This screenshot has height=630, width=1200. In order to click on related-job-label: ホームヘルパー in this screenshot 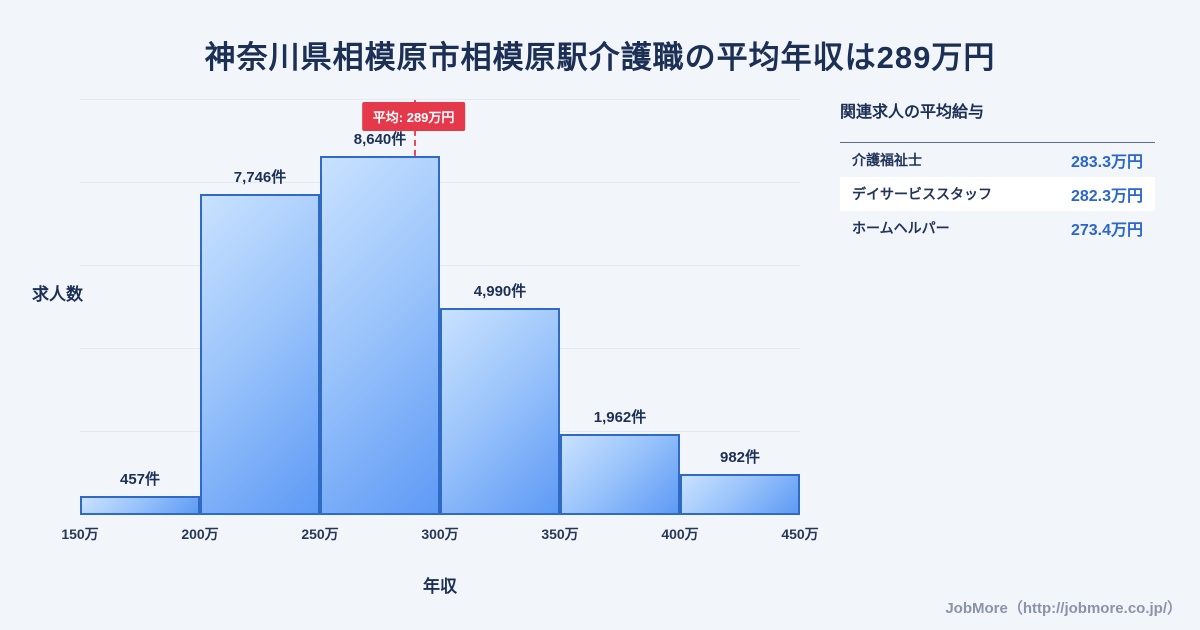, I will do `click(901, 228)`.